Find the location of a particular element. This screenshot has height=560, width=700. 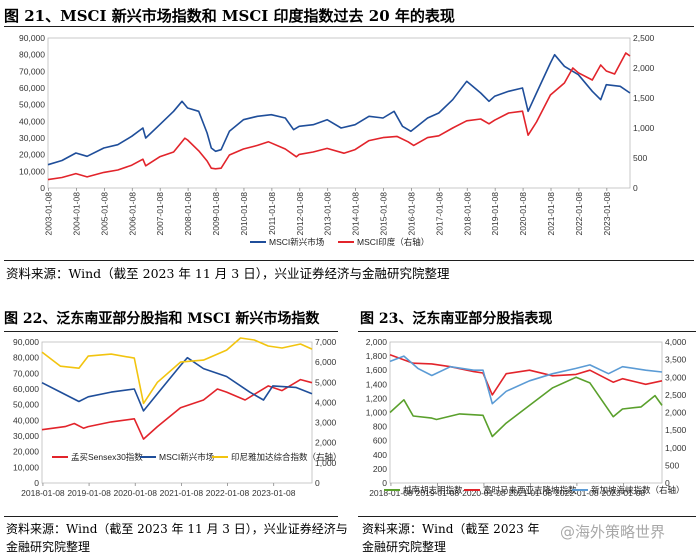

fig21-x-tick: 2006-01-08 is located at coordinates (132, 214).